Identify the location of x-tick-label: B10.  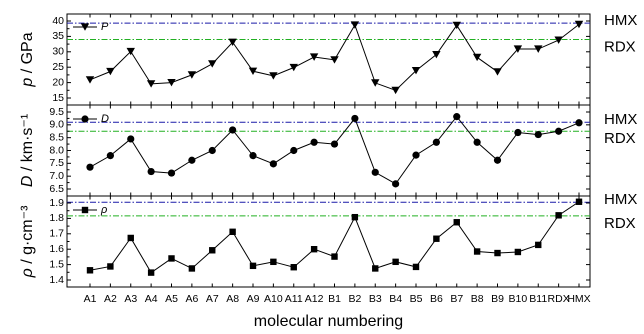
(518, 299).